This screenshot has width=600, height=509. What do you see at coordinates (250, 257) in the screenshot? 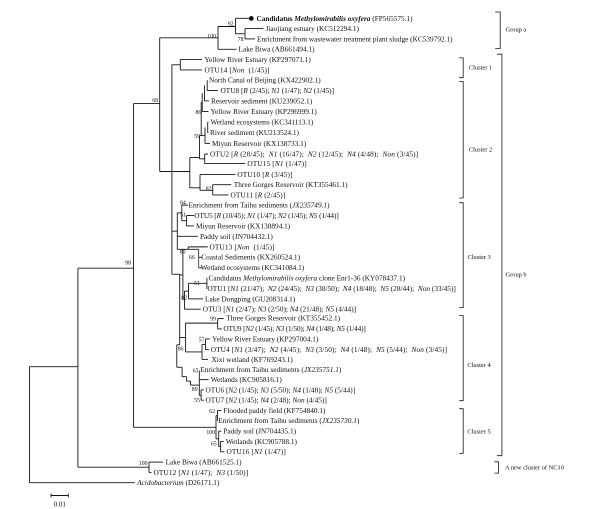
I see `svg-text: Coastal Sediments (KX260524.1)` at bounding box center [250, 257].